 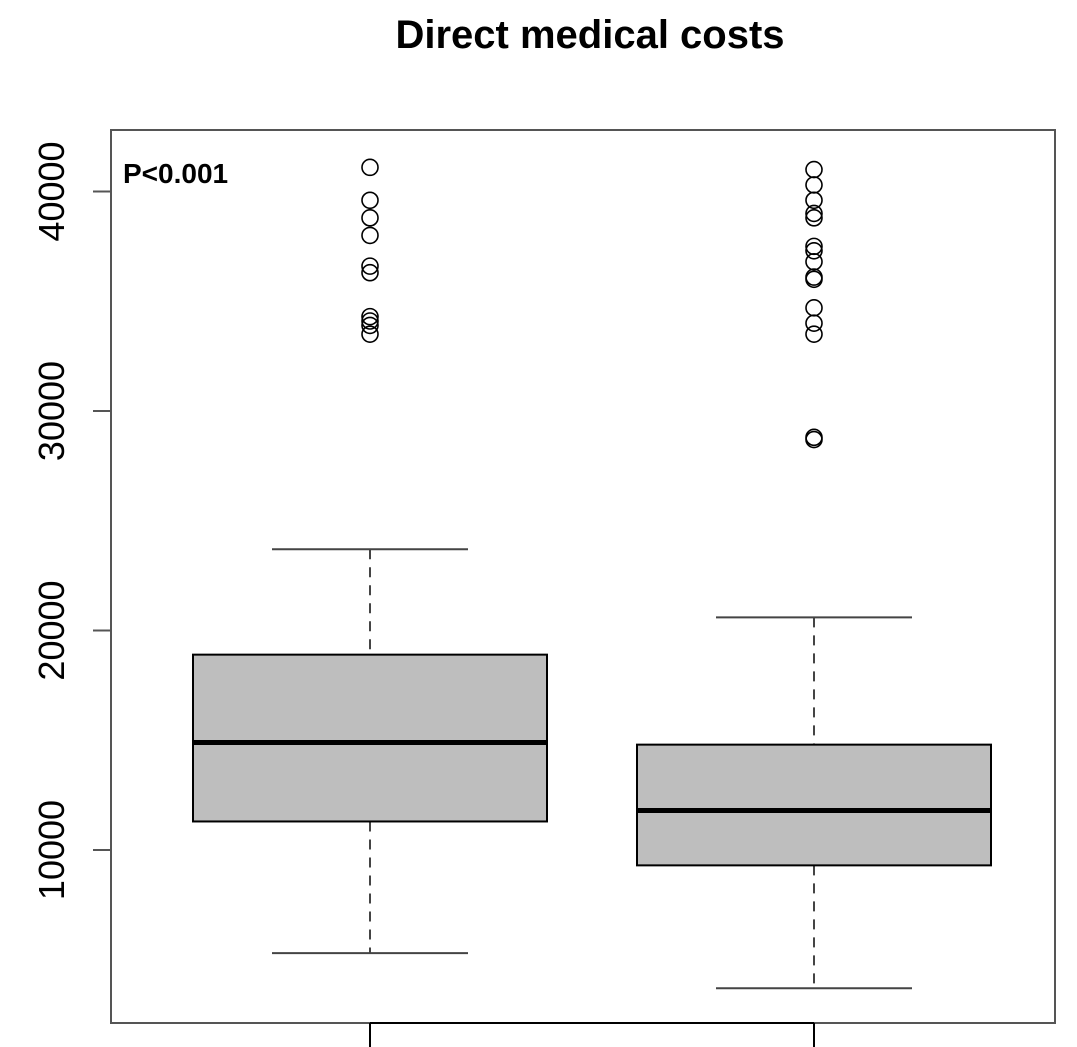 What do you see at coordinates (175, 173) in the screenshot?
I see `p-value-annotation: P<0.001` at bounding box center [175, 173].